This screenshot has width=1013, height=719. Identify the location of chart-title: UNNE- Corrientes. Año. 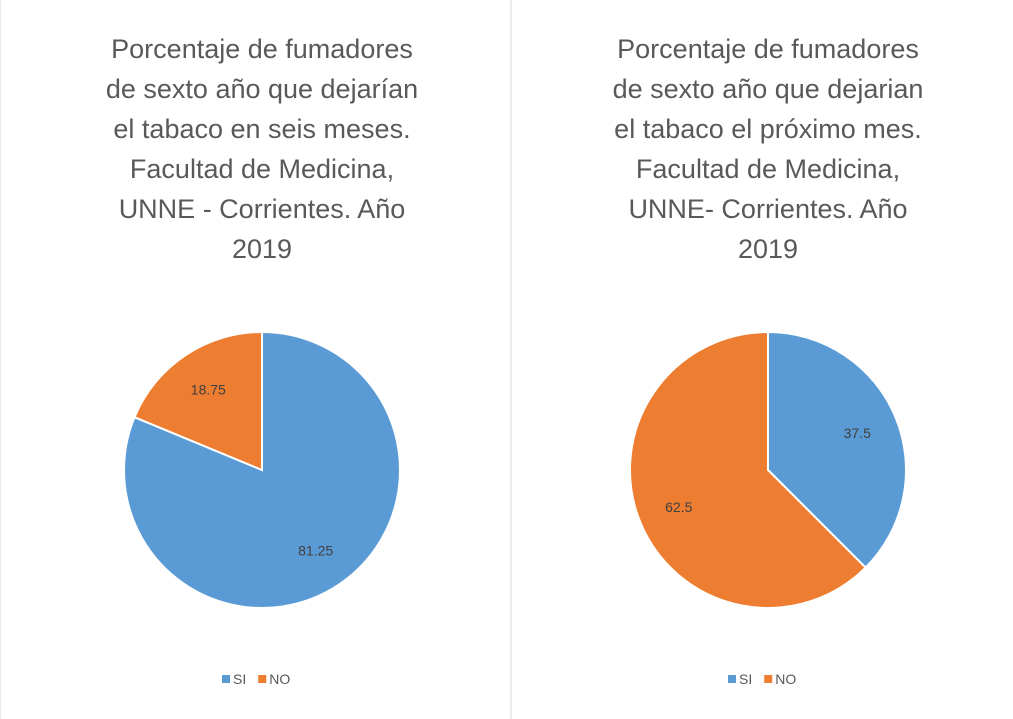
(767, 209).